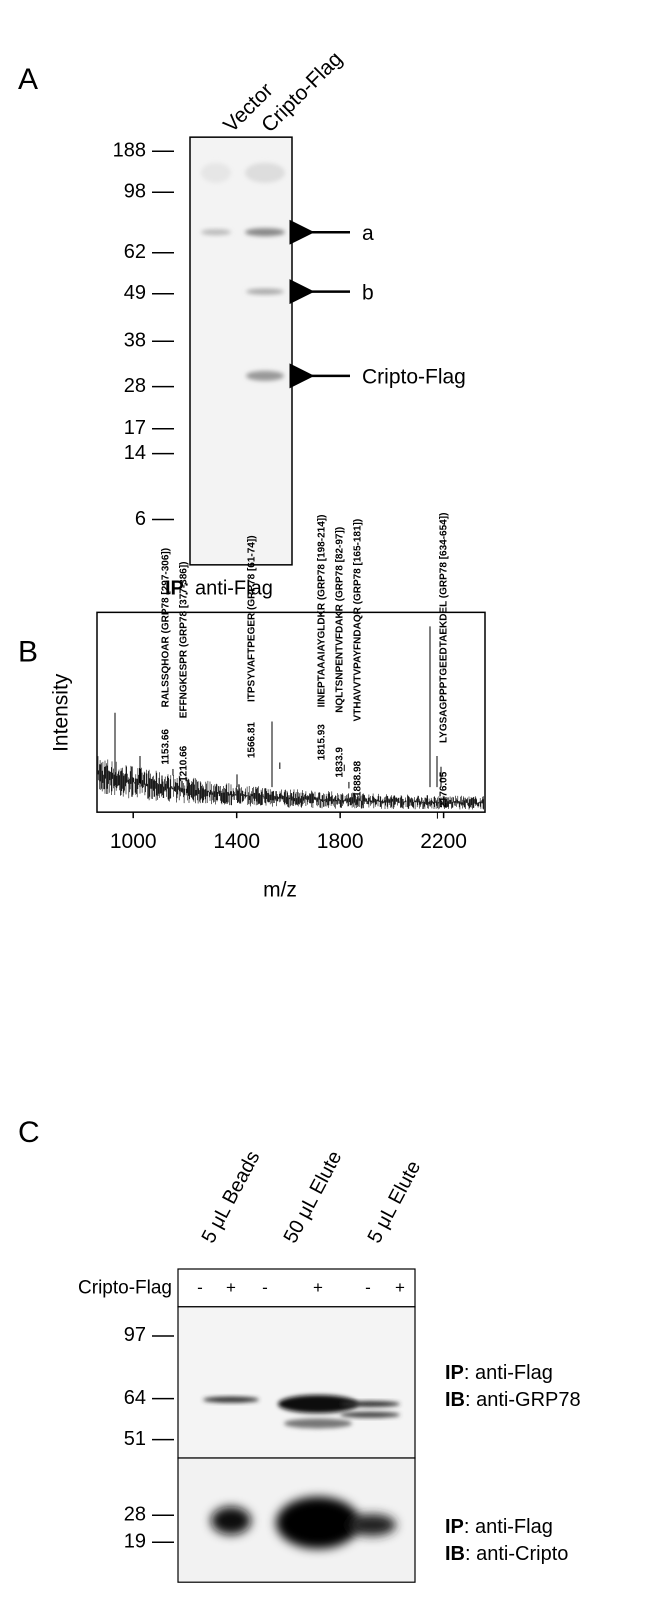 The width and height of the screenshot is (653, 1605). I want to click on marker-label: 98, so click(135, 192).